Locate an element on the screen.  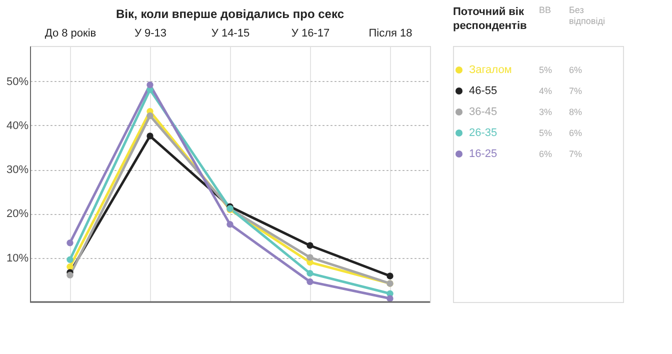
legend-label: Загалом is located at coordinates (490, 70).